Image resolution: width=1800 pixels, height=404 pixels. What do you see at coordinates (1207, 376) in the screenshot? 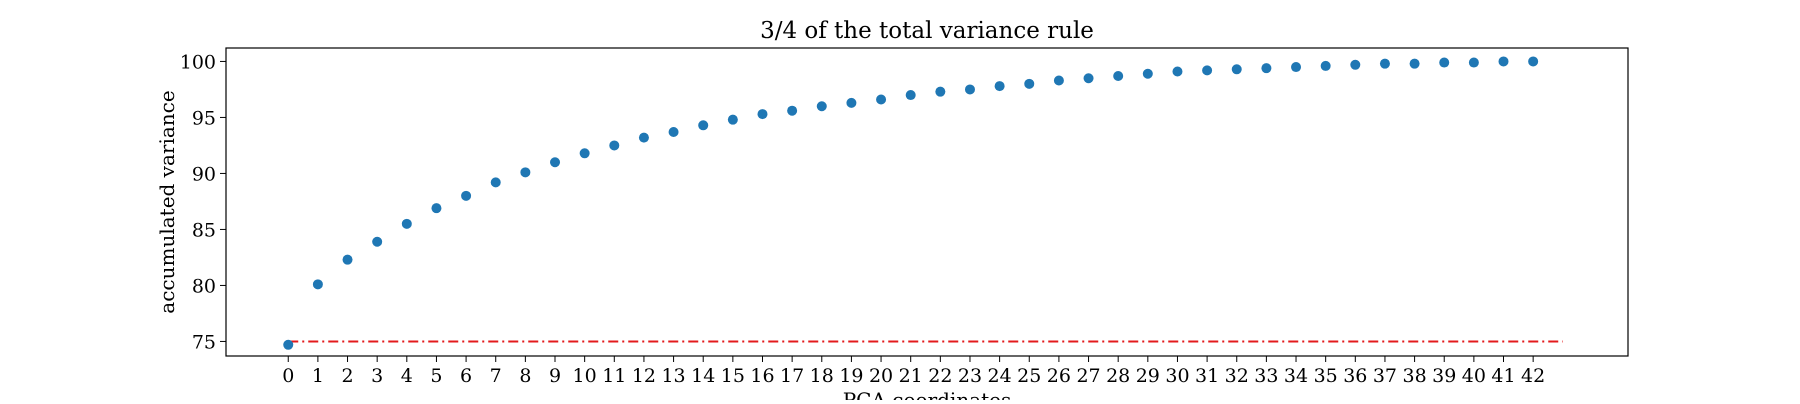
I see `x-tick-label: 31` at bounding box center [1207, 376].